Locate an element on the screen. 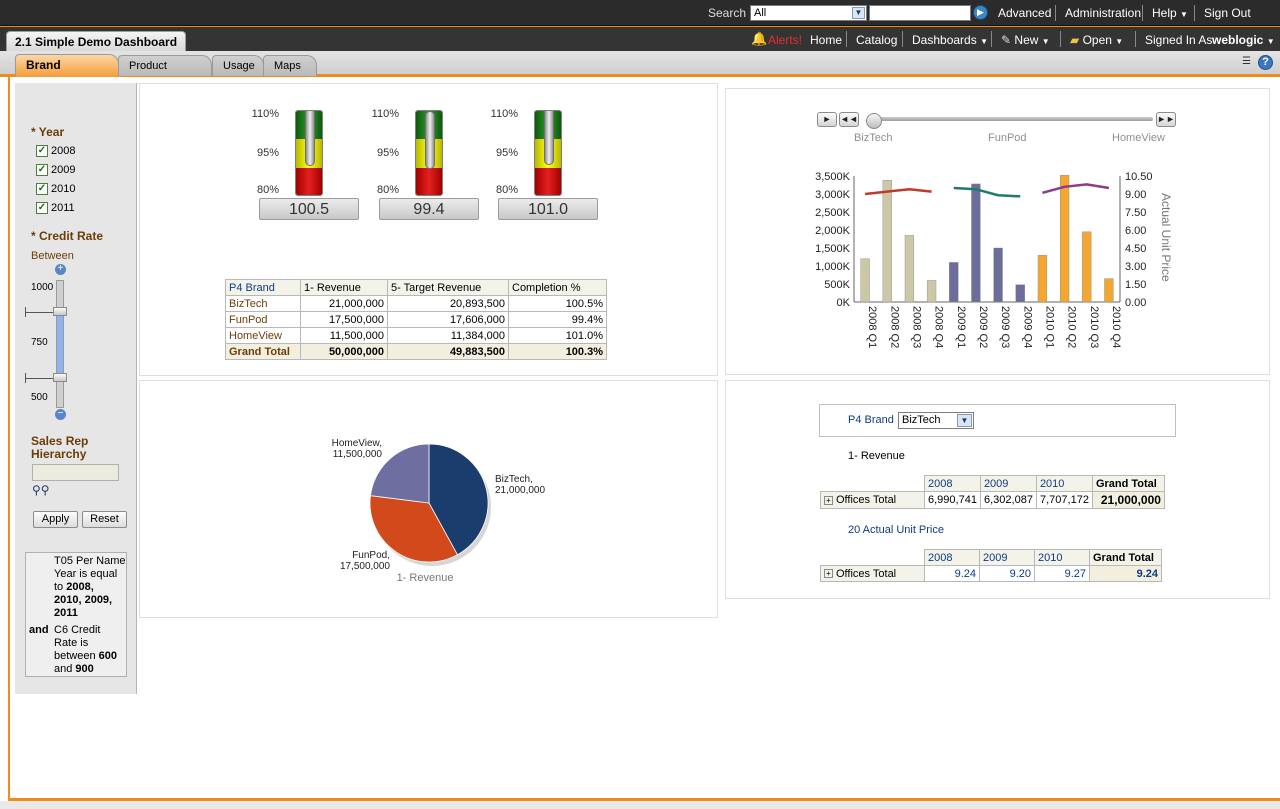  alerts-link: Alerts! is located at coordinates (785, 40).